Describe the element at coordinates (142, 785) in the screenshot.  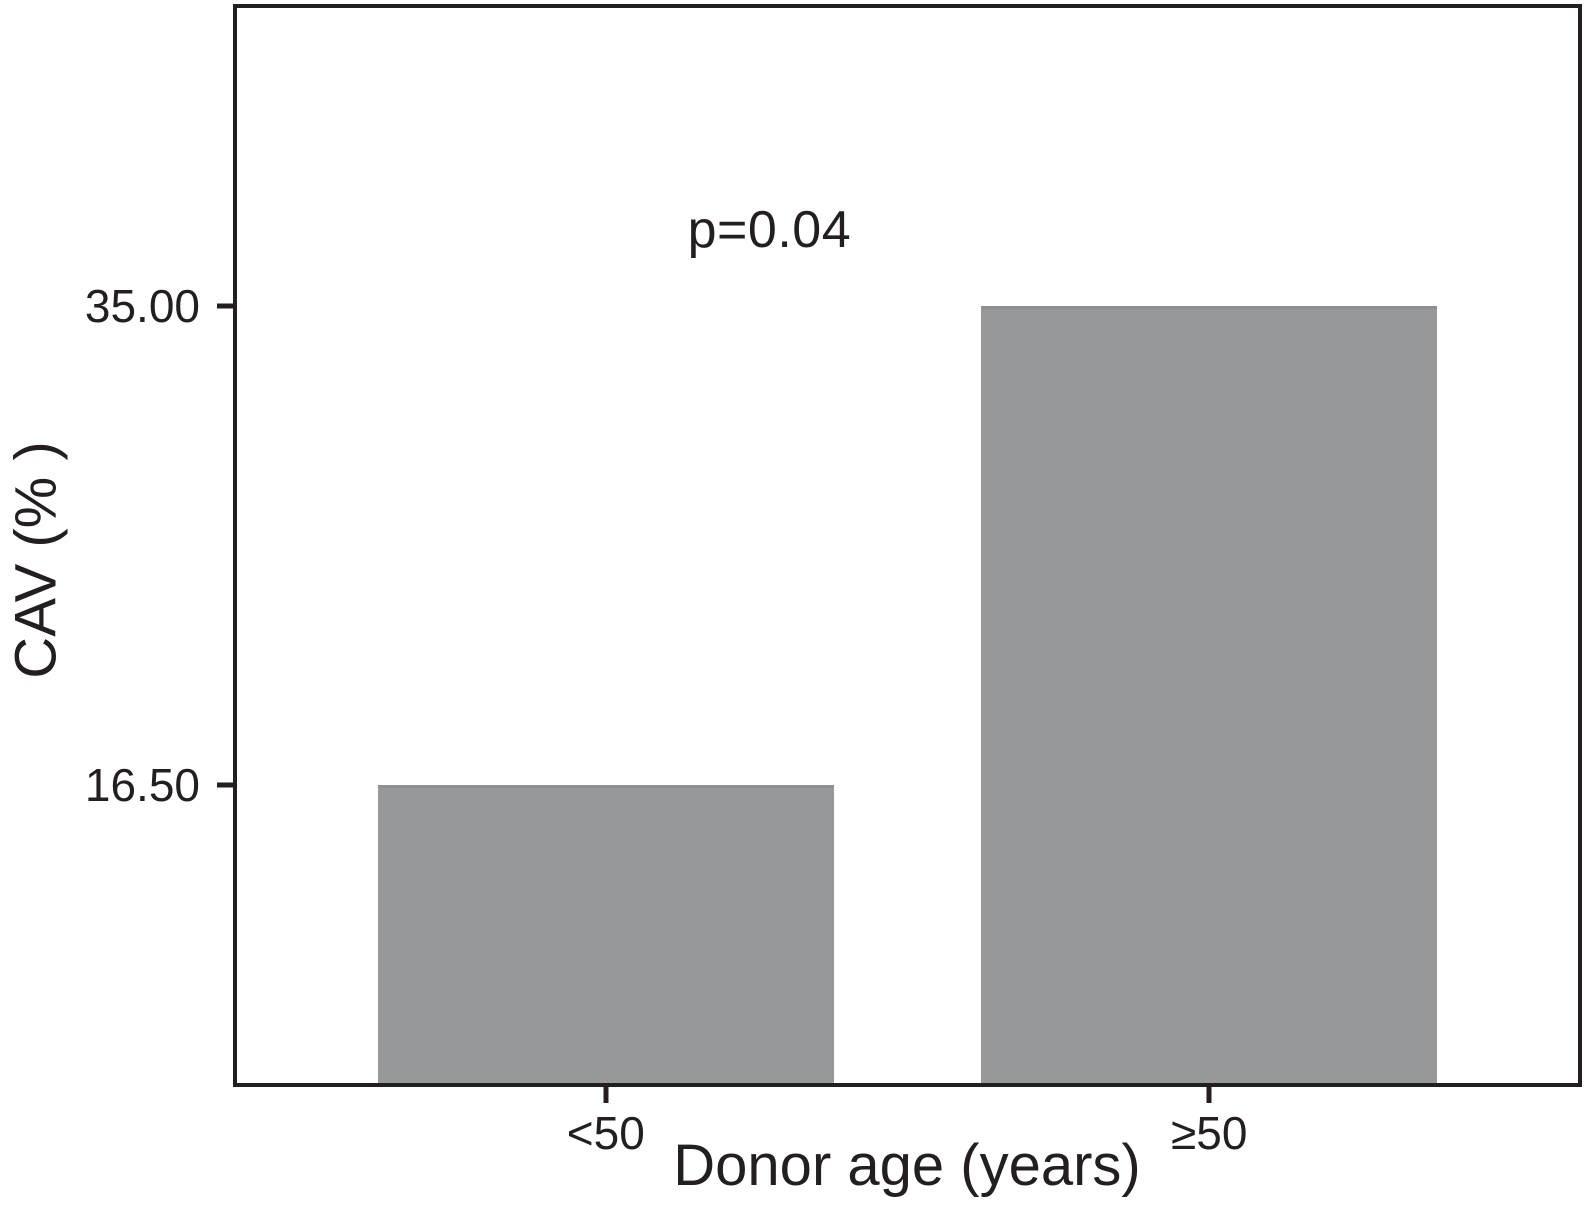
I see `y-tick-label: 16.50` at that location.